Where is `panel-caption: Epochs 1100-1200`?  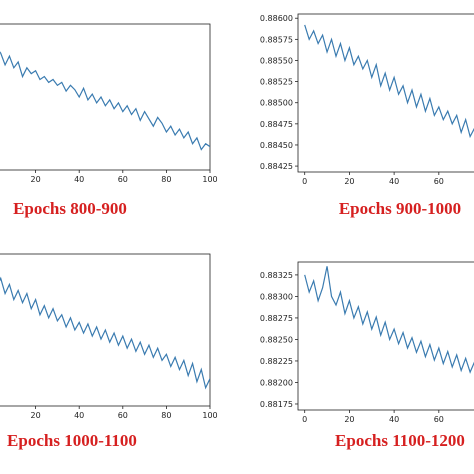 panel-caption: Epochs 1100-1200 is located at coordinates (400, 440).